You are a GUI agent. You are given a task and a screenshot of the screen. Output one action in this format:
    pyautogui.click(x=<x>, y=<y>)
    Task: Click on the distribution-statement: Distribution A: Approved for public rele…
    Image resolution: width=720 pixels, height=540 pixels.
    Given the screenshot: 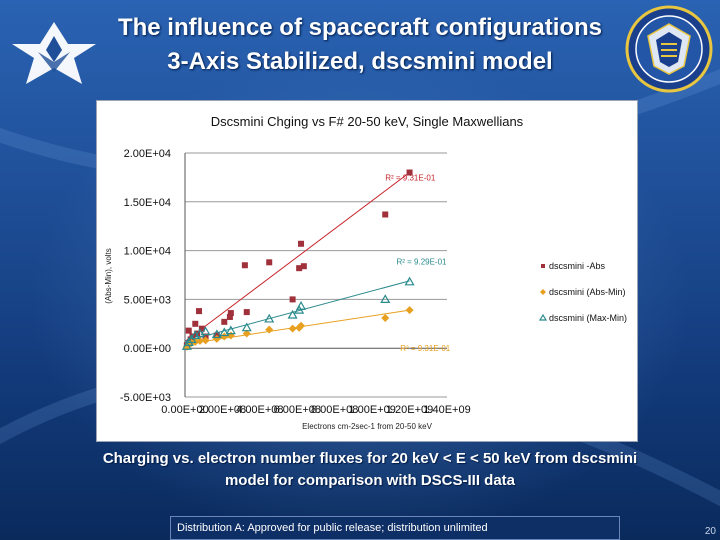 What is the action you would take?
    pyautogui.click(x=395, y=528)
    